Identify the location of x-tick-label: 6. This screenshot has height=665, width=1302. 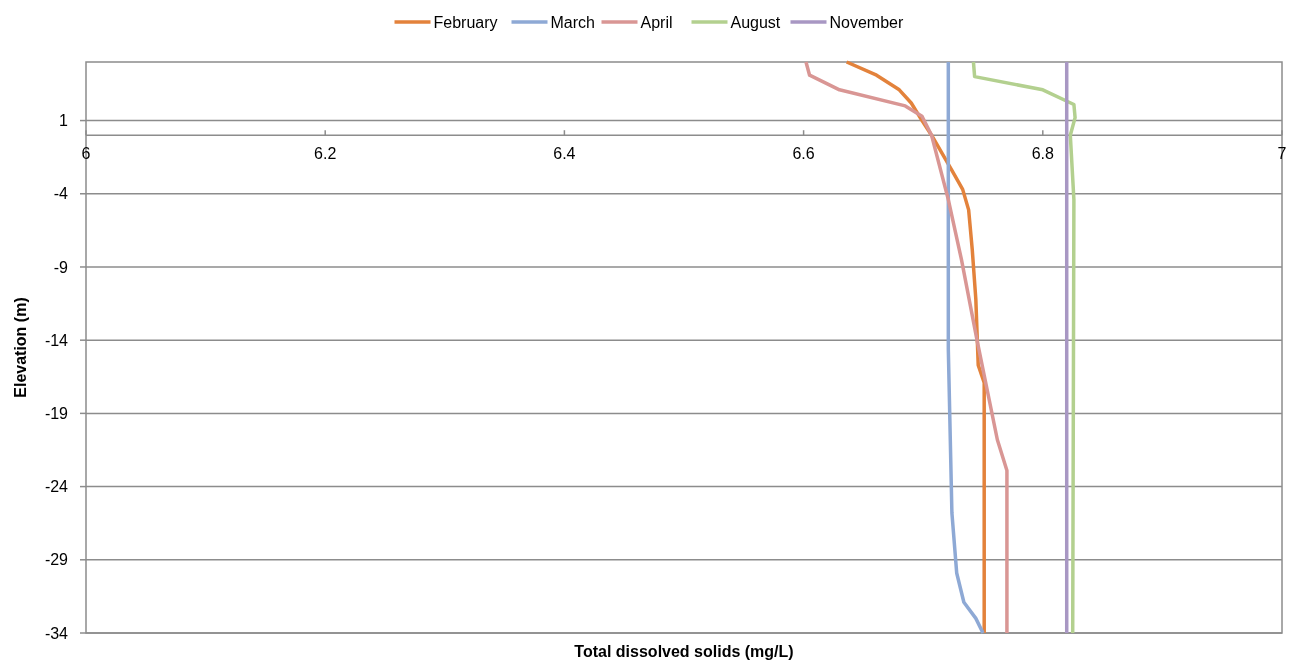
(86, 154).